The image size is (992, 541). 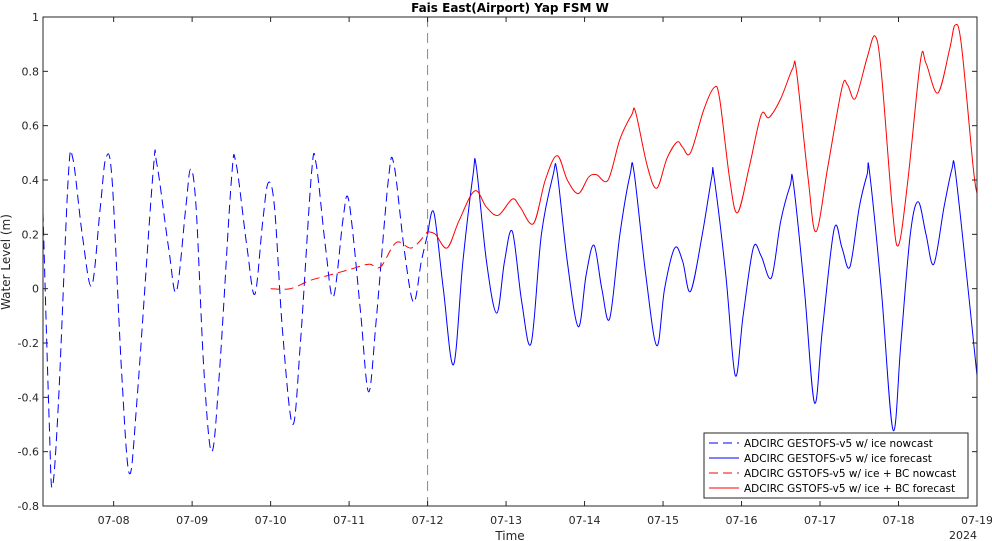 I want to click on x-tick-label: 07-08, so click(x=114, y=520).